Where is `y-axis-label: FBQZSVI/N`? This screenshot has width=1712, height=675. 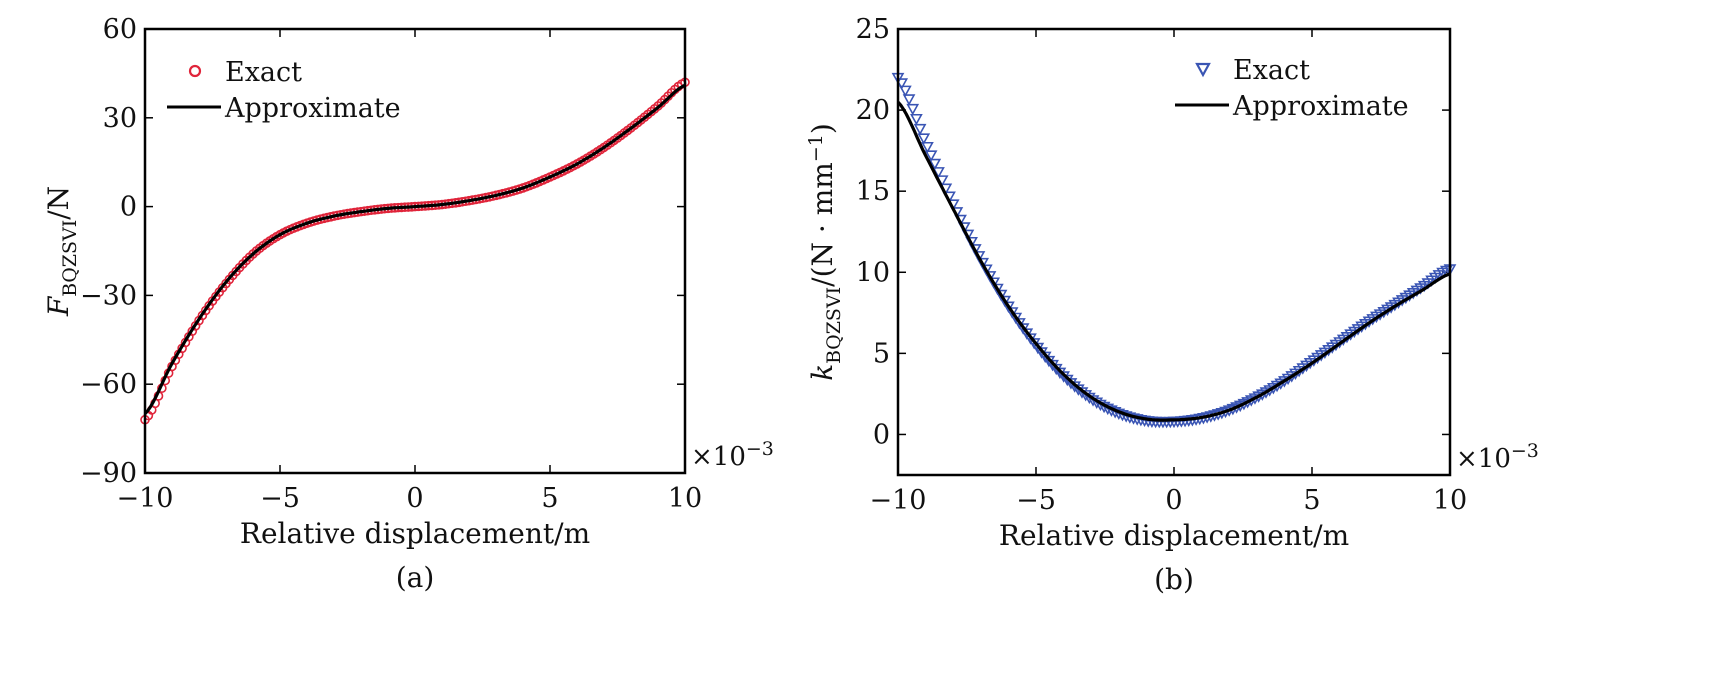 y-axis-label: FBQZSVI/N is located at coordinates (61, 251).